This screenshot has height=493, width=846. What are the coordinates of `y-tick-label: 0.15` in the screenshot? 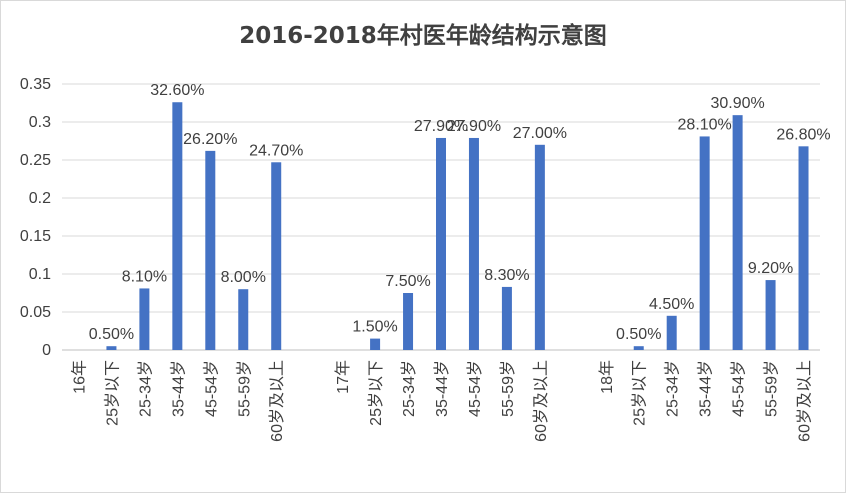 It's located at (35, 236).